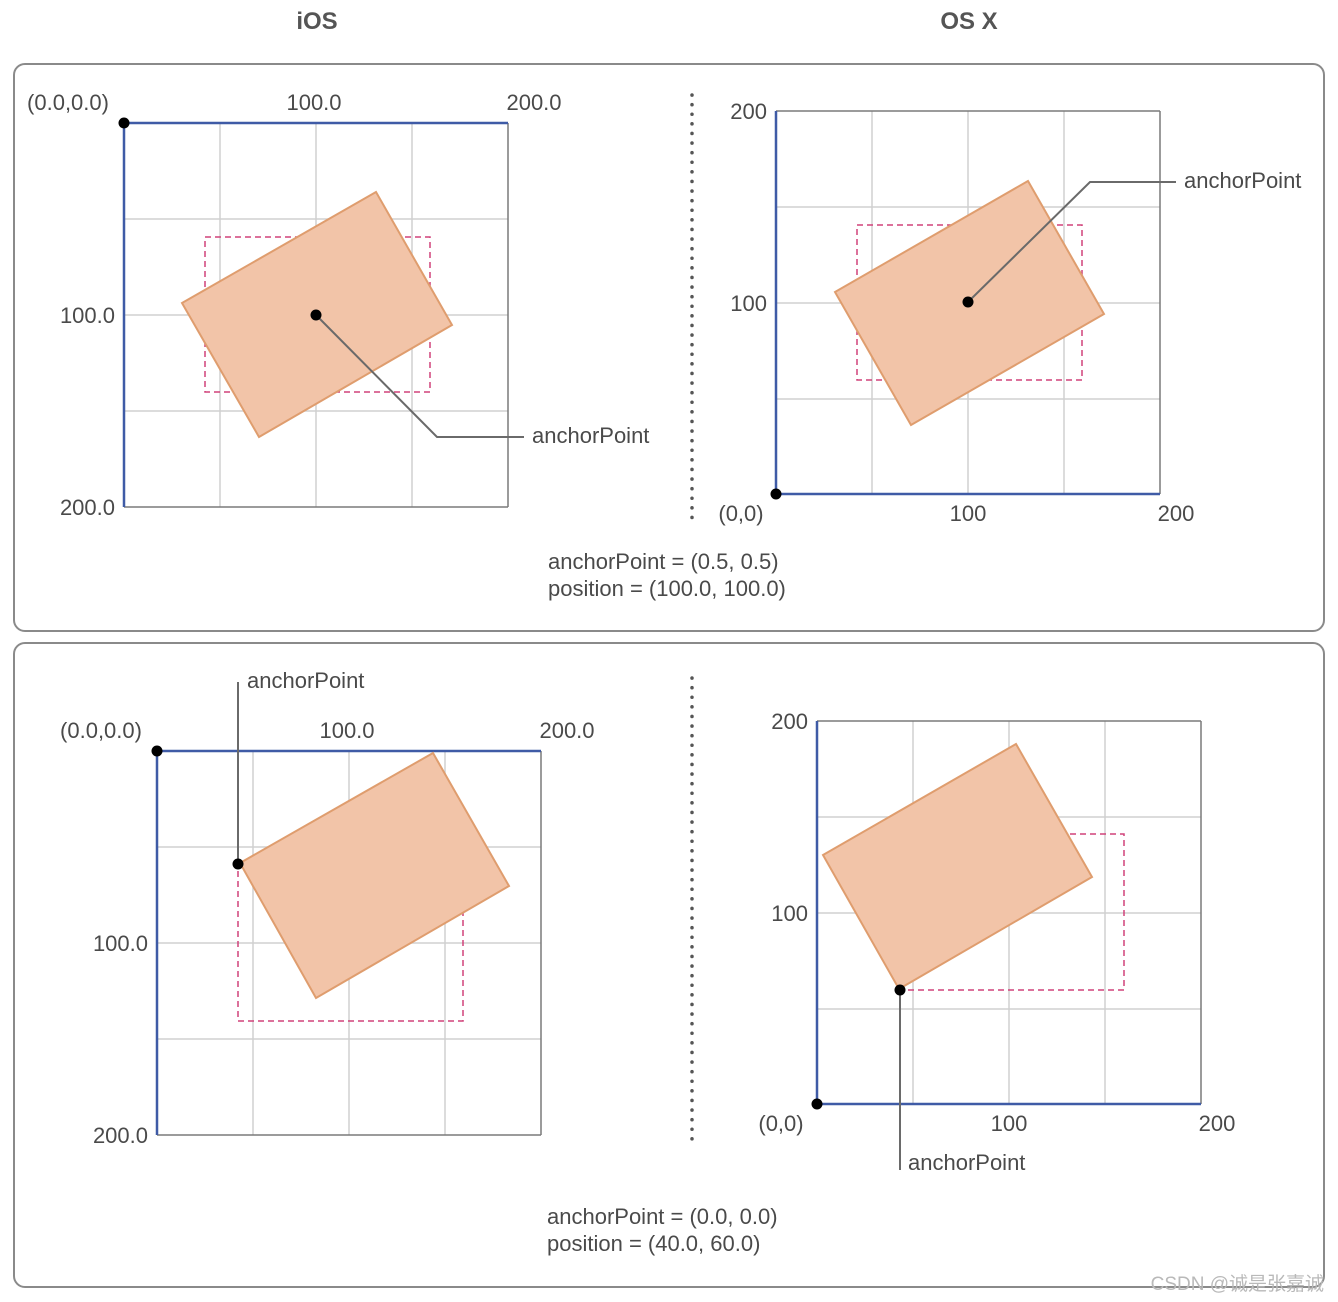 The height and width of the screenshot is (1302, 1338). Describe the element at coordinates (313, 102) in the screenshot. I see `top-ios-x-tick-100: 100.0` at that location.